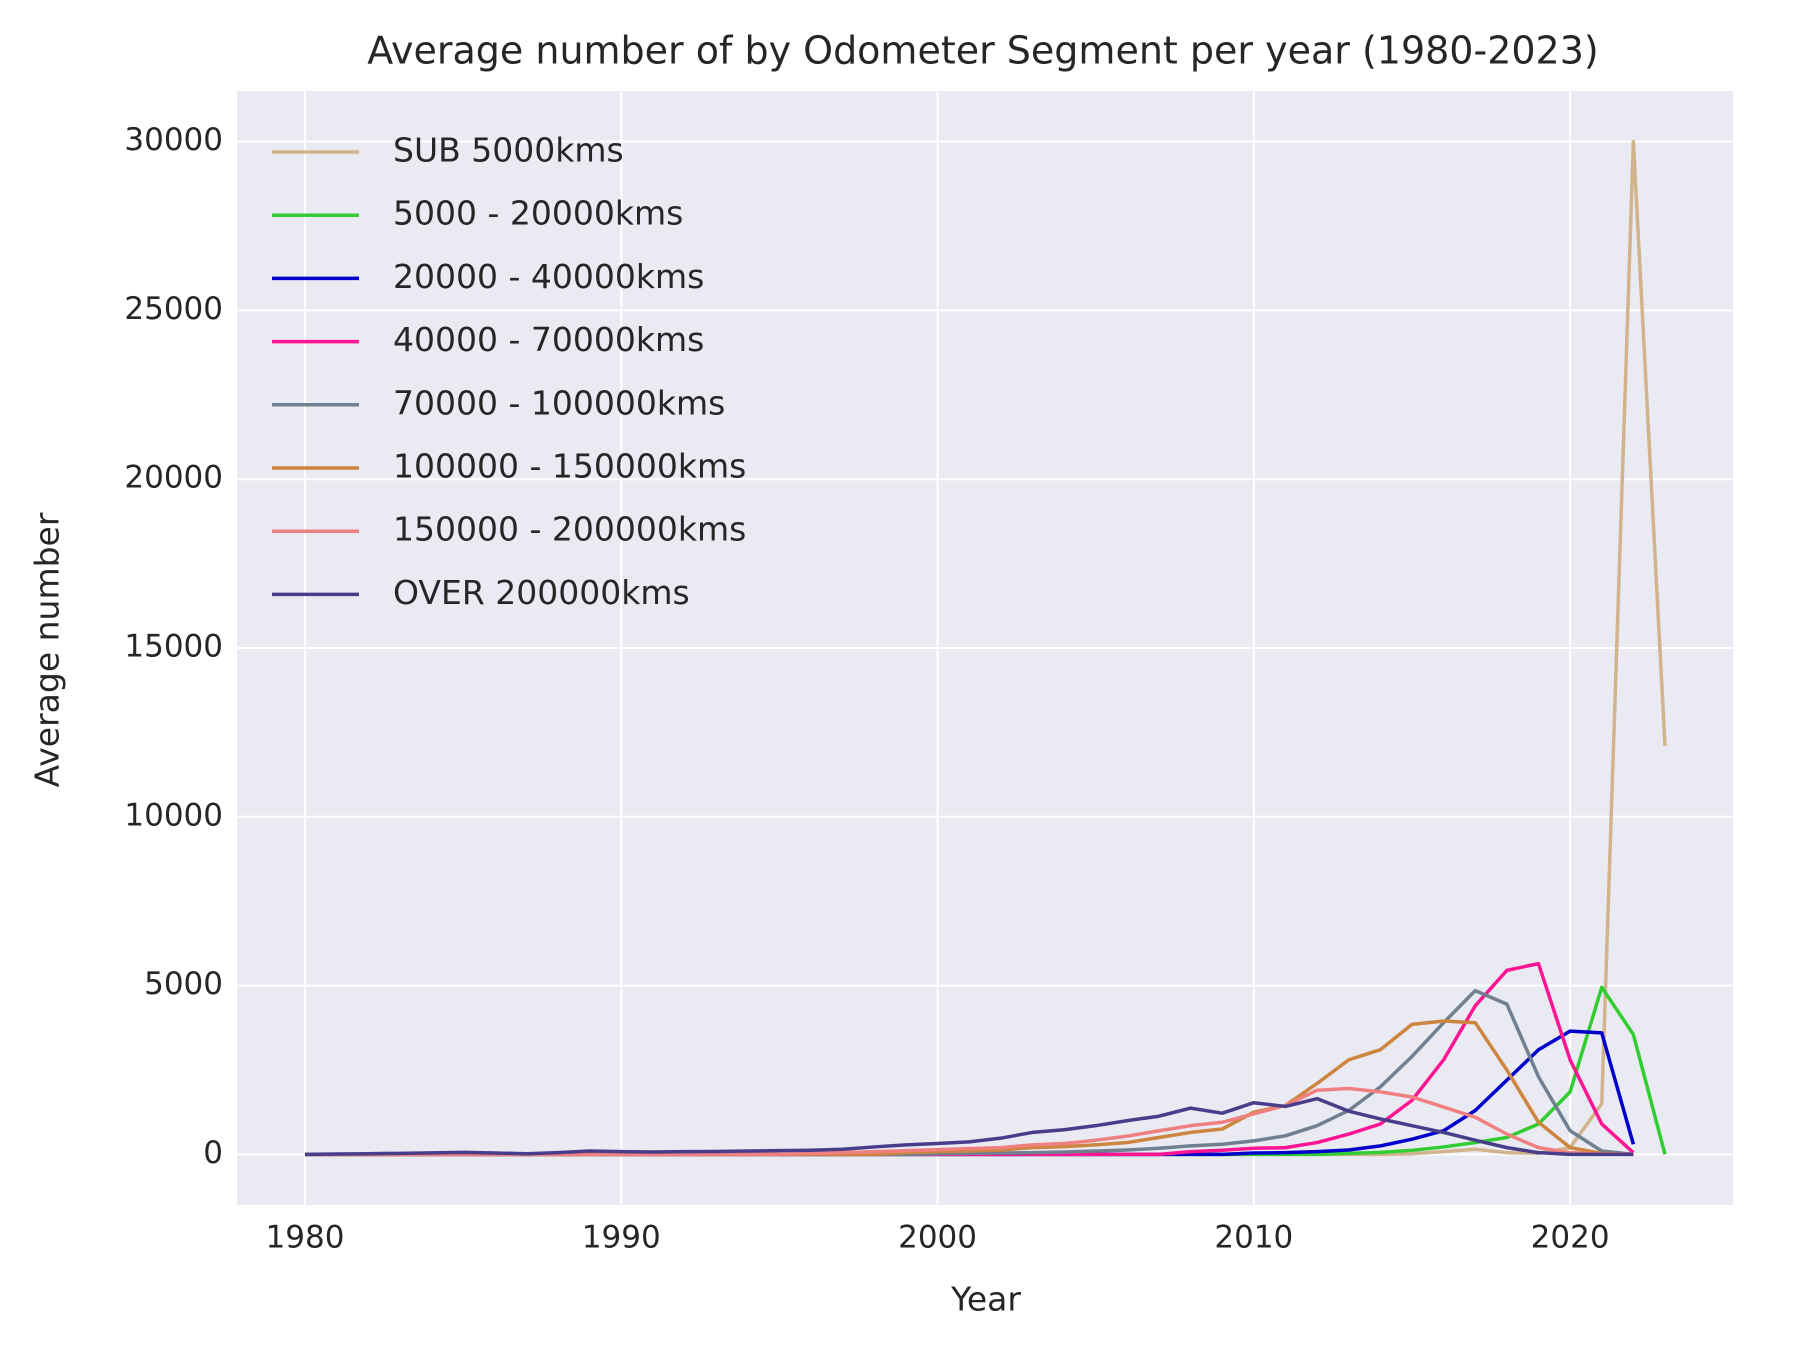 This screenshot has height=1347, width=1820. What do you see at coordinates (541, 592) in the screenshot?
I see `legend-label: OVER 200000kms` at bounding box center [541, 592].